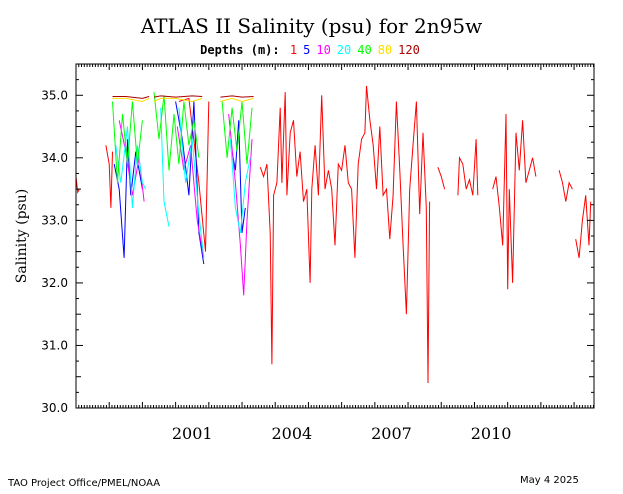 Image resolution: width=623 pixels, height=494 pixels. What do you see at coordinates (54, 345) in the screenshot?
I see `y-tick-label: 31.0` at bounding box center [54, 345].